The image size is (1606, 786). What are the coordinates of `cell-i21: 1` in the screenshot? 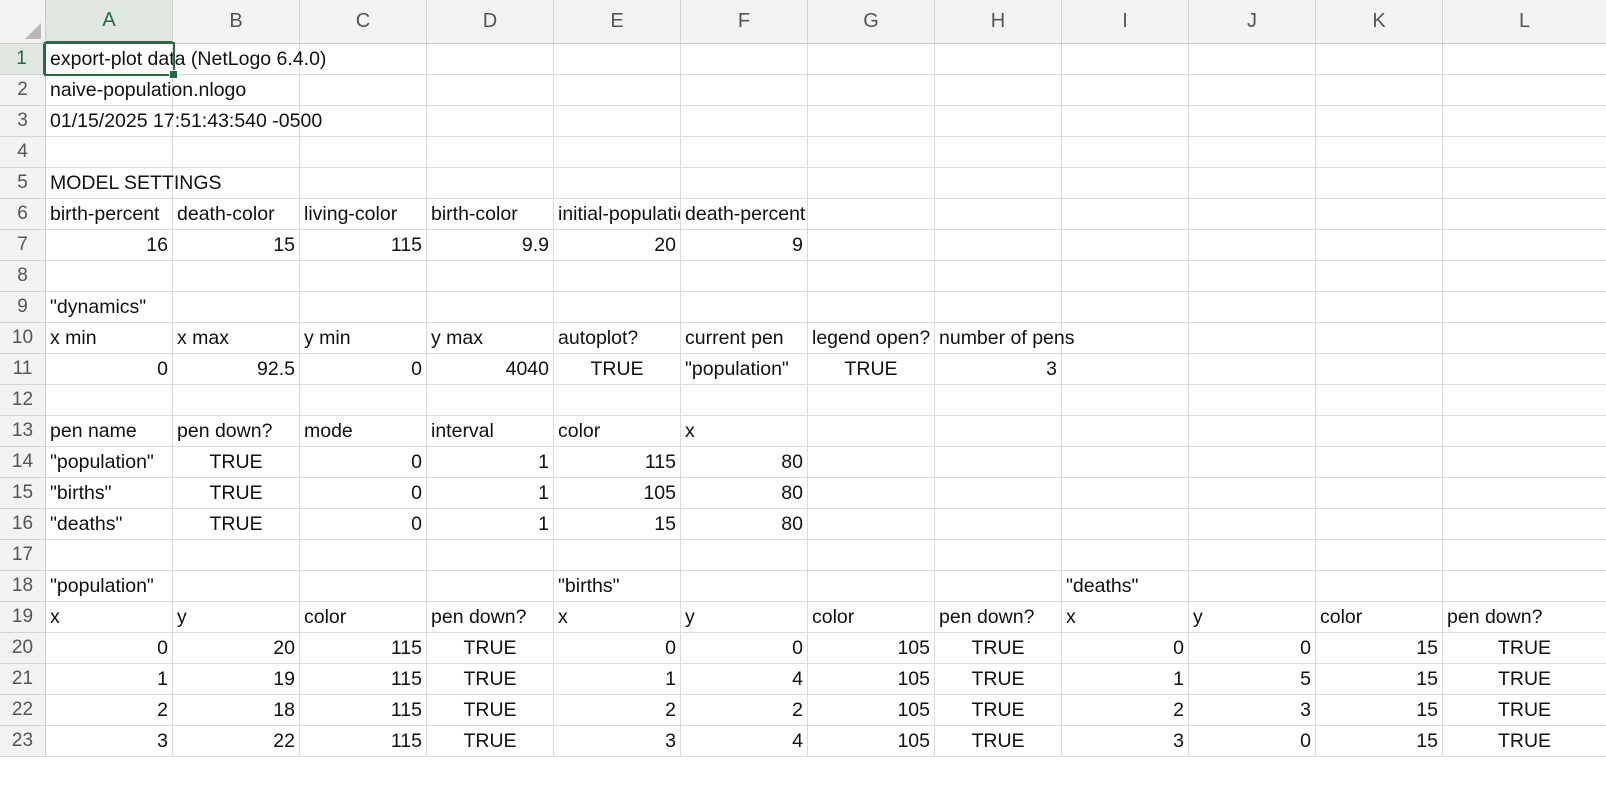 It's located at (1125, 679).